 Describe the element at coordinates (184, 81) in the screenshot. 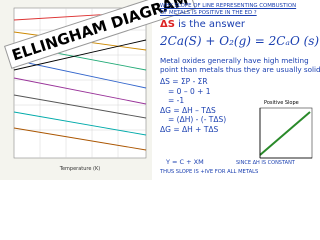

I see `derivation-line: ΔS = ΣP - ΣR` at that location.